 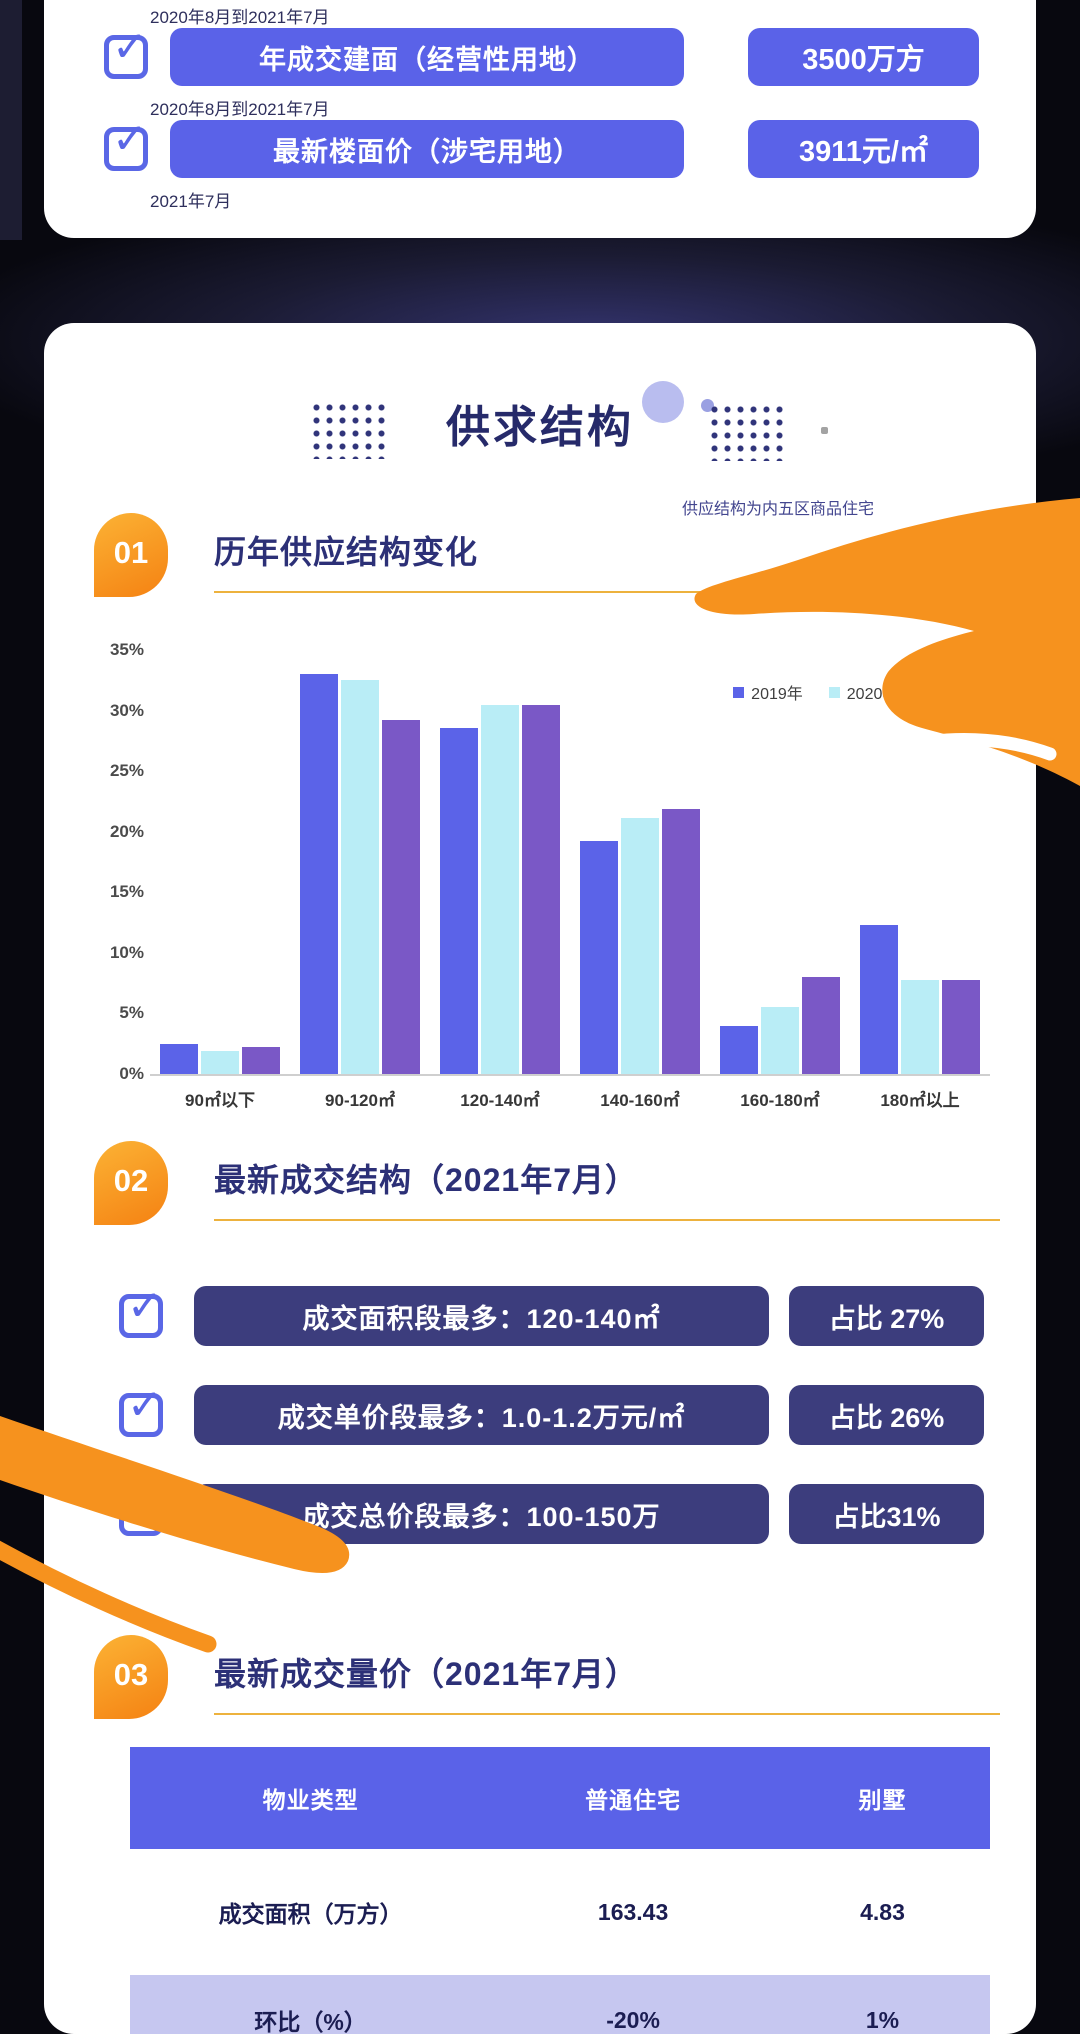 What do you see at coordinates (560, 1912) in the screenshot?
I see `table-row: 成交面积（万方） 163.43 4.83` at bounding box center [560, 1912].